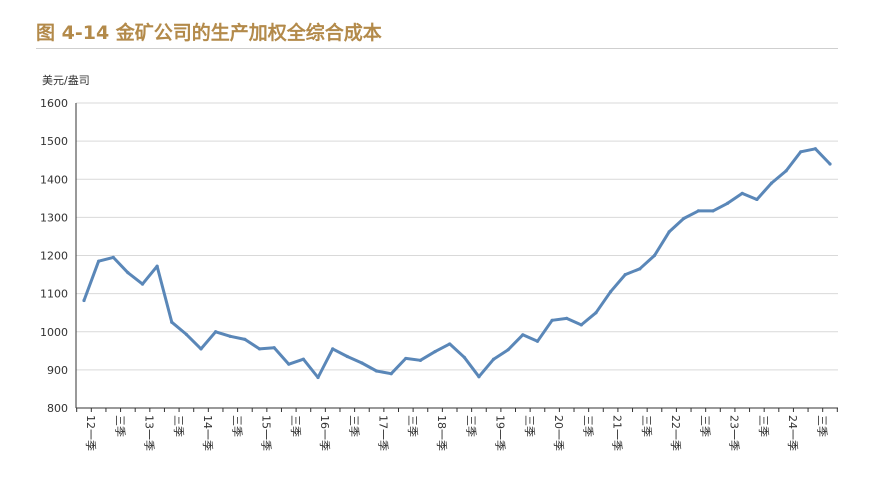  I want to click on y-tick-label: 1100, so click(54, 294).